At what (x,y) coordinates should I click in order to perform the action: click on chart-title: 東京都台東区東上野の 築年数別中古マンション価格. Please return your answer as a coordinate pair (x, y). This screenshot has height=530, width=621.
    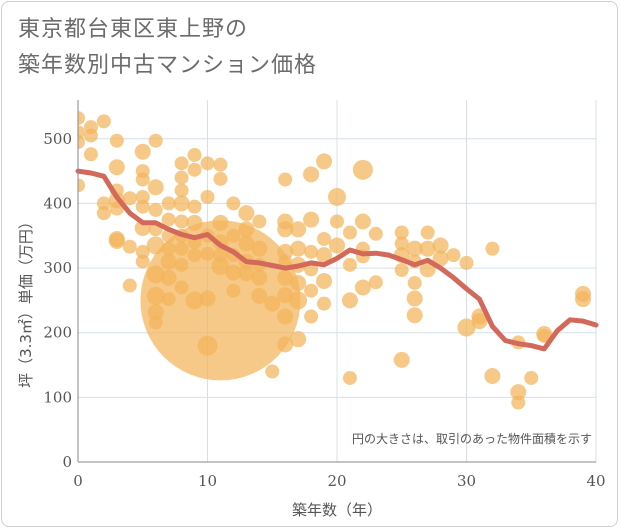
    Looking at the image, I should click on (167, 48).